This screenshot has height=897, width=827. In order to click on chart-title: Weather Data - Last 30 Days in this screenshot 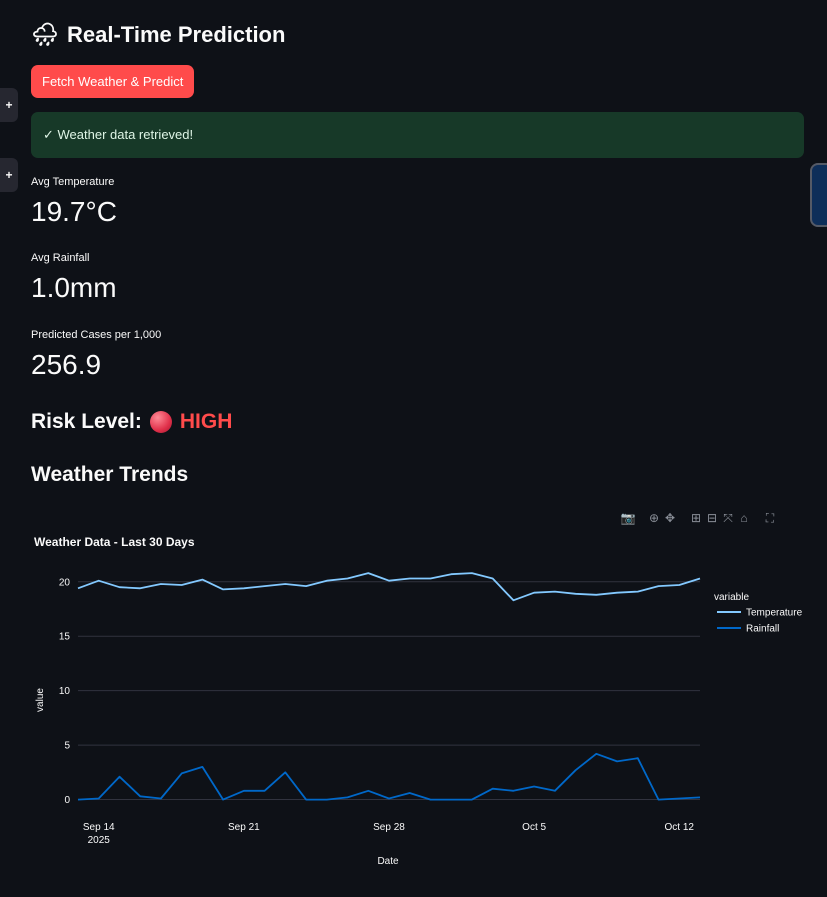, I will do `click(114, 542)`.